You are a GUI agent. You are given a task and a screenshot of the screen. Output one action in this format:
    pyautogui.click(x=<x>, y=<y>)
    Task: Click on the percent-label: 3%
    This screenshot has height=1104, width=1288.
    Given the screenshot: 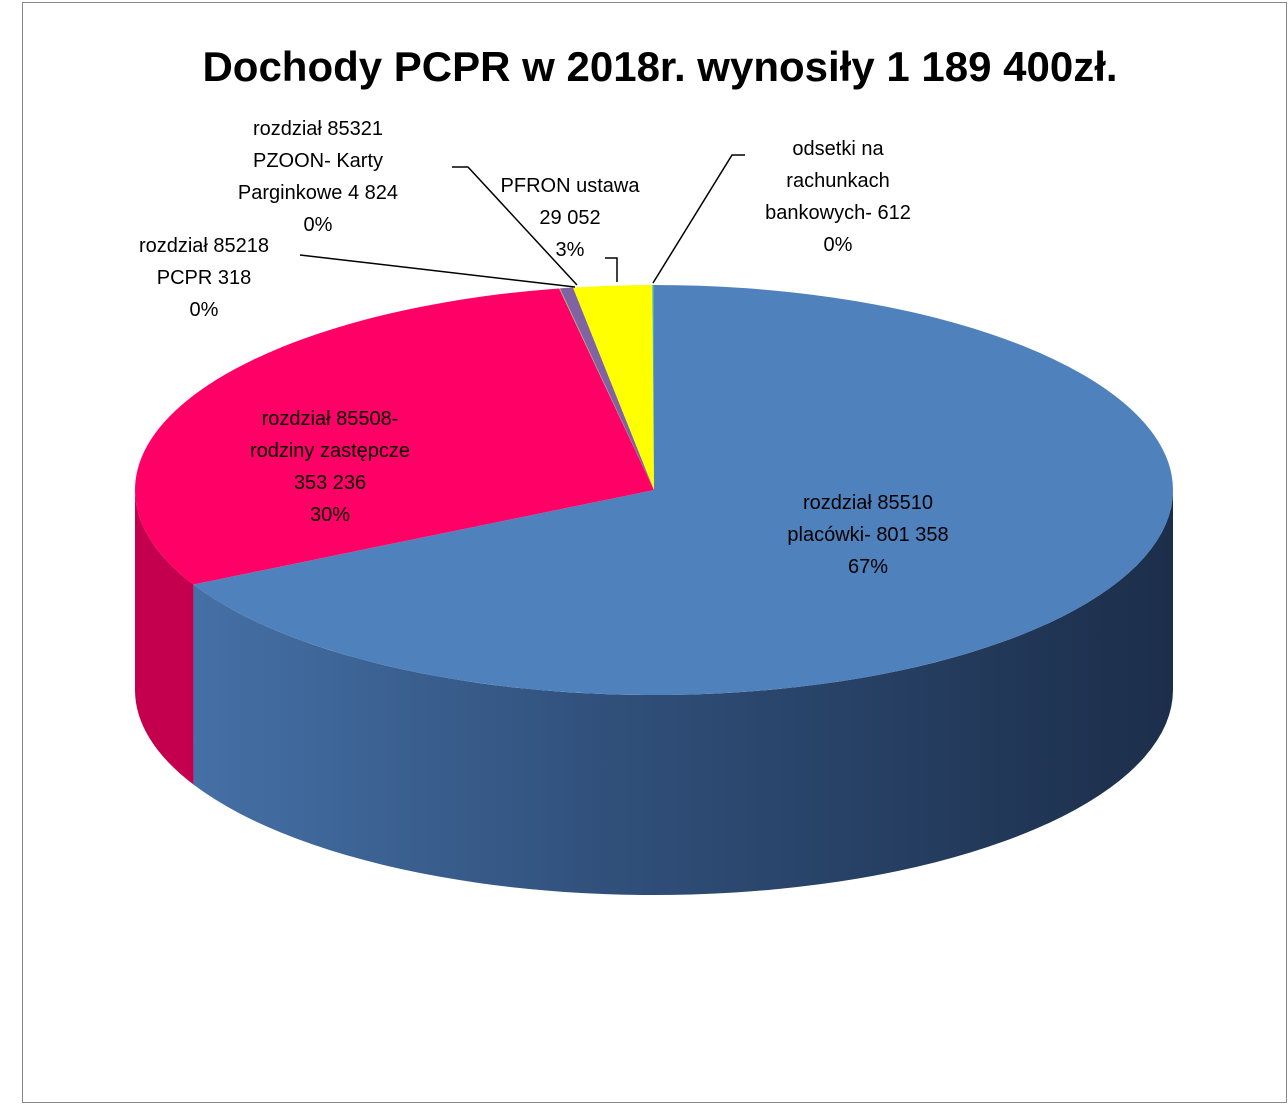 What is the action you would take?
    pyautogui.click(x=570, y=250)
    